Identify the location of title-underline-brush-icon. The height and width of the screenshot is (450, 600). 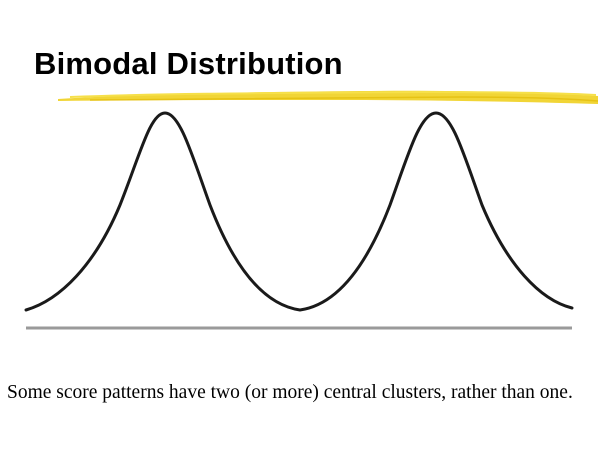
(328, 97).